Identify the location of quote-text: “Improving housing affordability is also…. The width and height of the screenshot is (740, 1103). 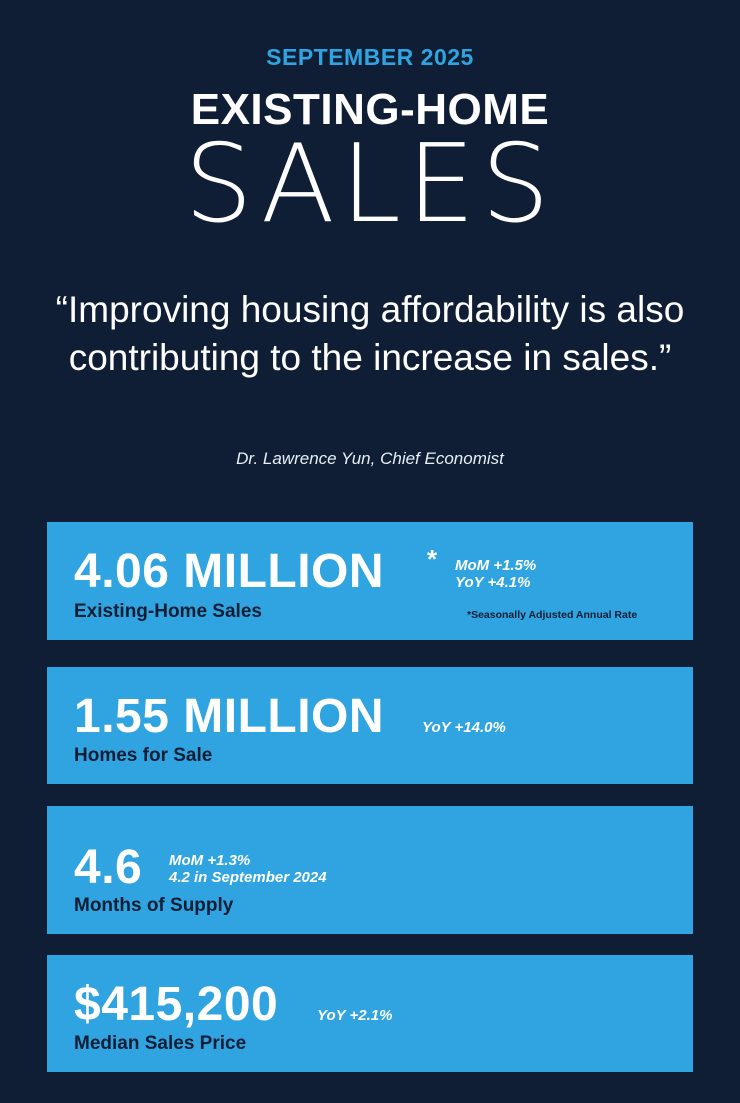
(370, 333).